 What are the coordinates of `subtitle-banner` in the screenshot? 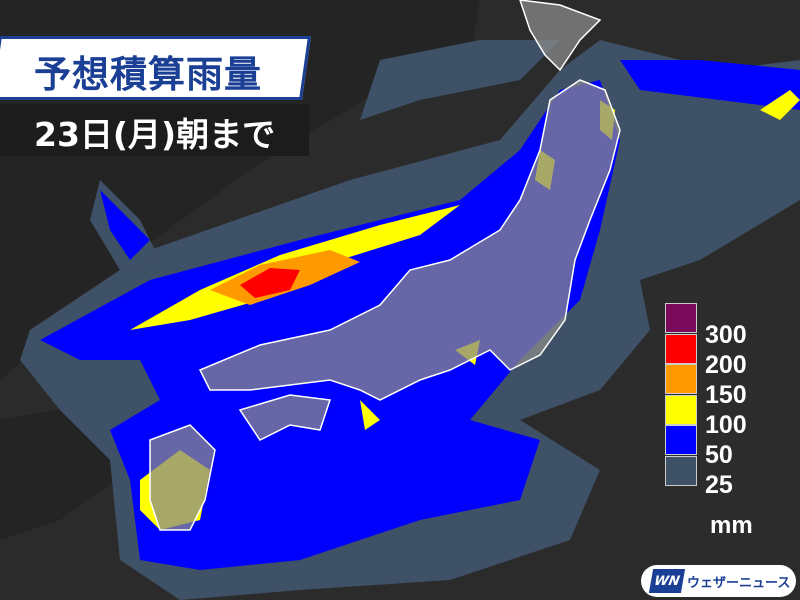 It's located at (154, 130).